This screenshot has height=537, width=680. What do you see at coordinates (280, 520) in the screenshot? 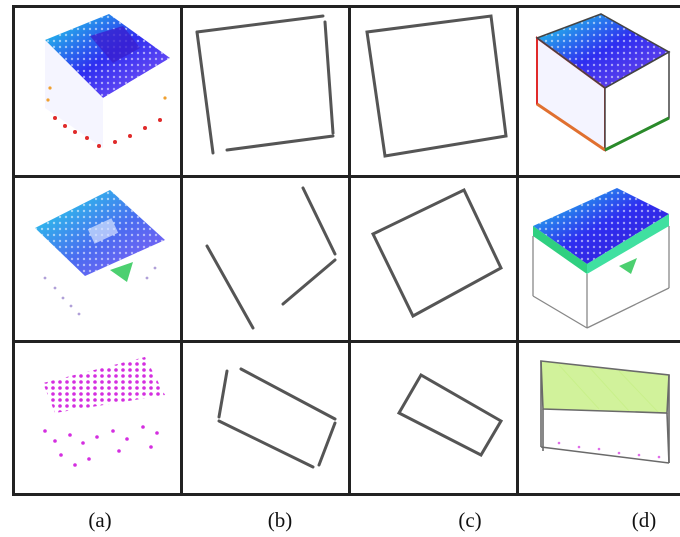
I see `column-label-b: (b)` at bounding box center [280, 520].